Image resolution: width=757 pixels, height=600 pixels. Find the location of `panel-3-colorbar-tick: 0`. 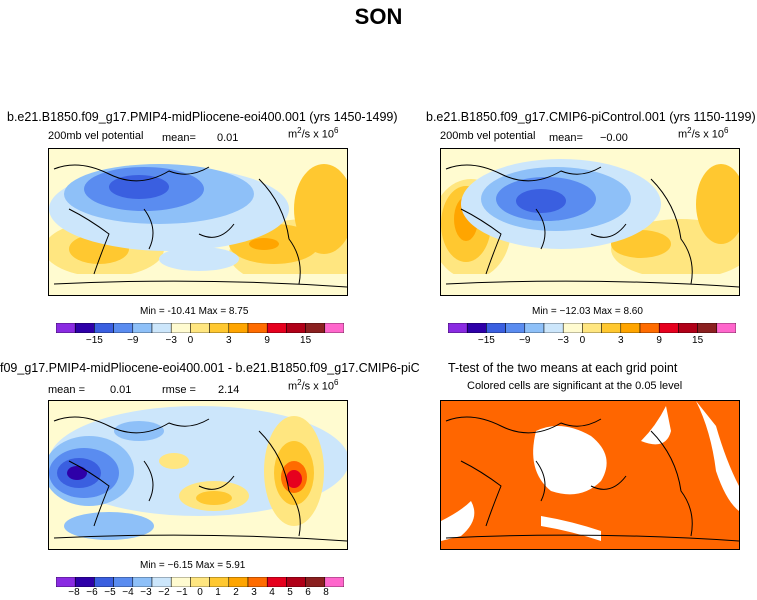

panel-3-colorbar-tick: 0 is located at coordinates (200, 592).